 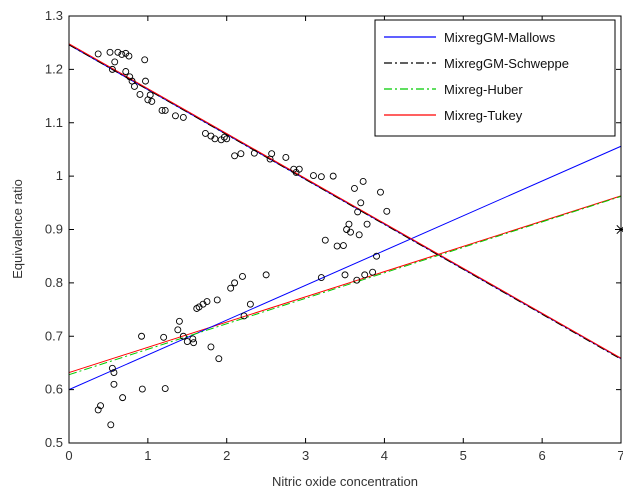 I want to click on legend-label: Mixreg-Huber, so click(x=483, y=89).